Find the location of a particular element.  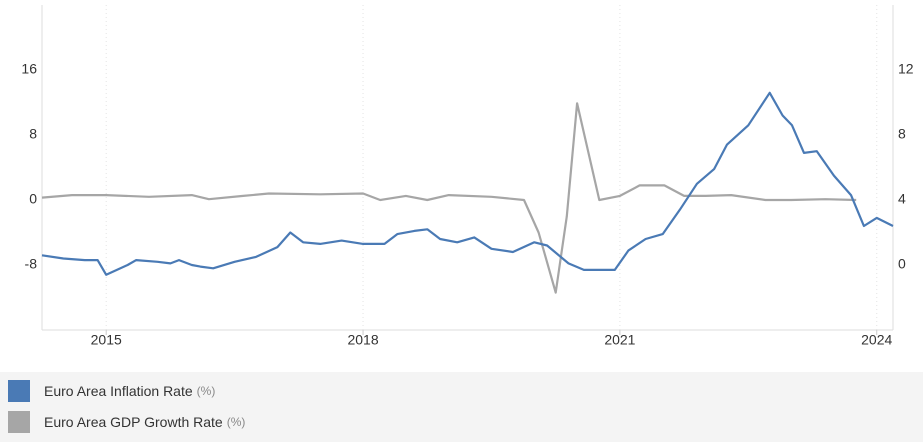

y2-tick-label: 8 is located at coordinates (902, 134).